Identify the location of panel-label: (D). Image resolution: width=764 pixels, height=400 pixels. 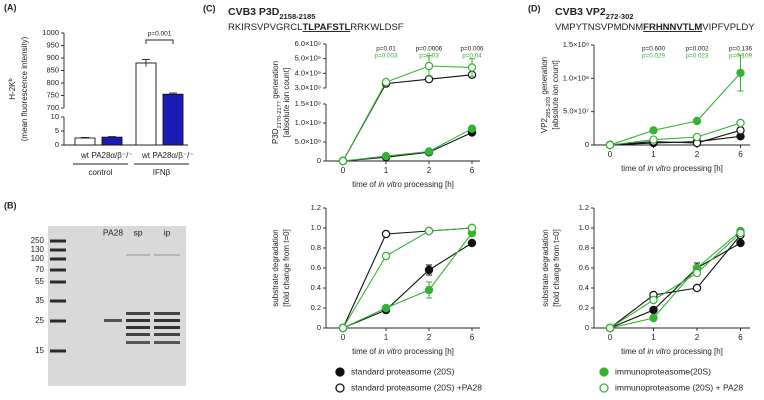
(534, 8).